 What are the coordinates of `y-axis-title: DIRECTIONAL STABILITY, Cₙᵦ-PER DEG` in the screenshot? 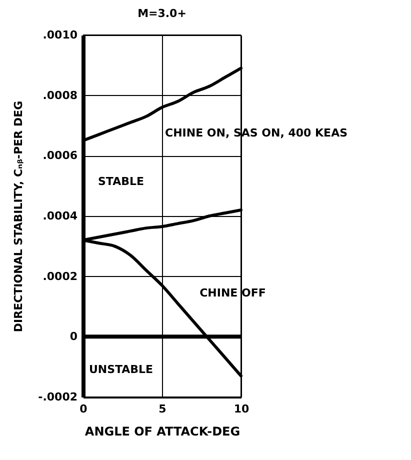 It's located at (19, 216).